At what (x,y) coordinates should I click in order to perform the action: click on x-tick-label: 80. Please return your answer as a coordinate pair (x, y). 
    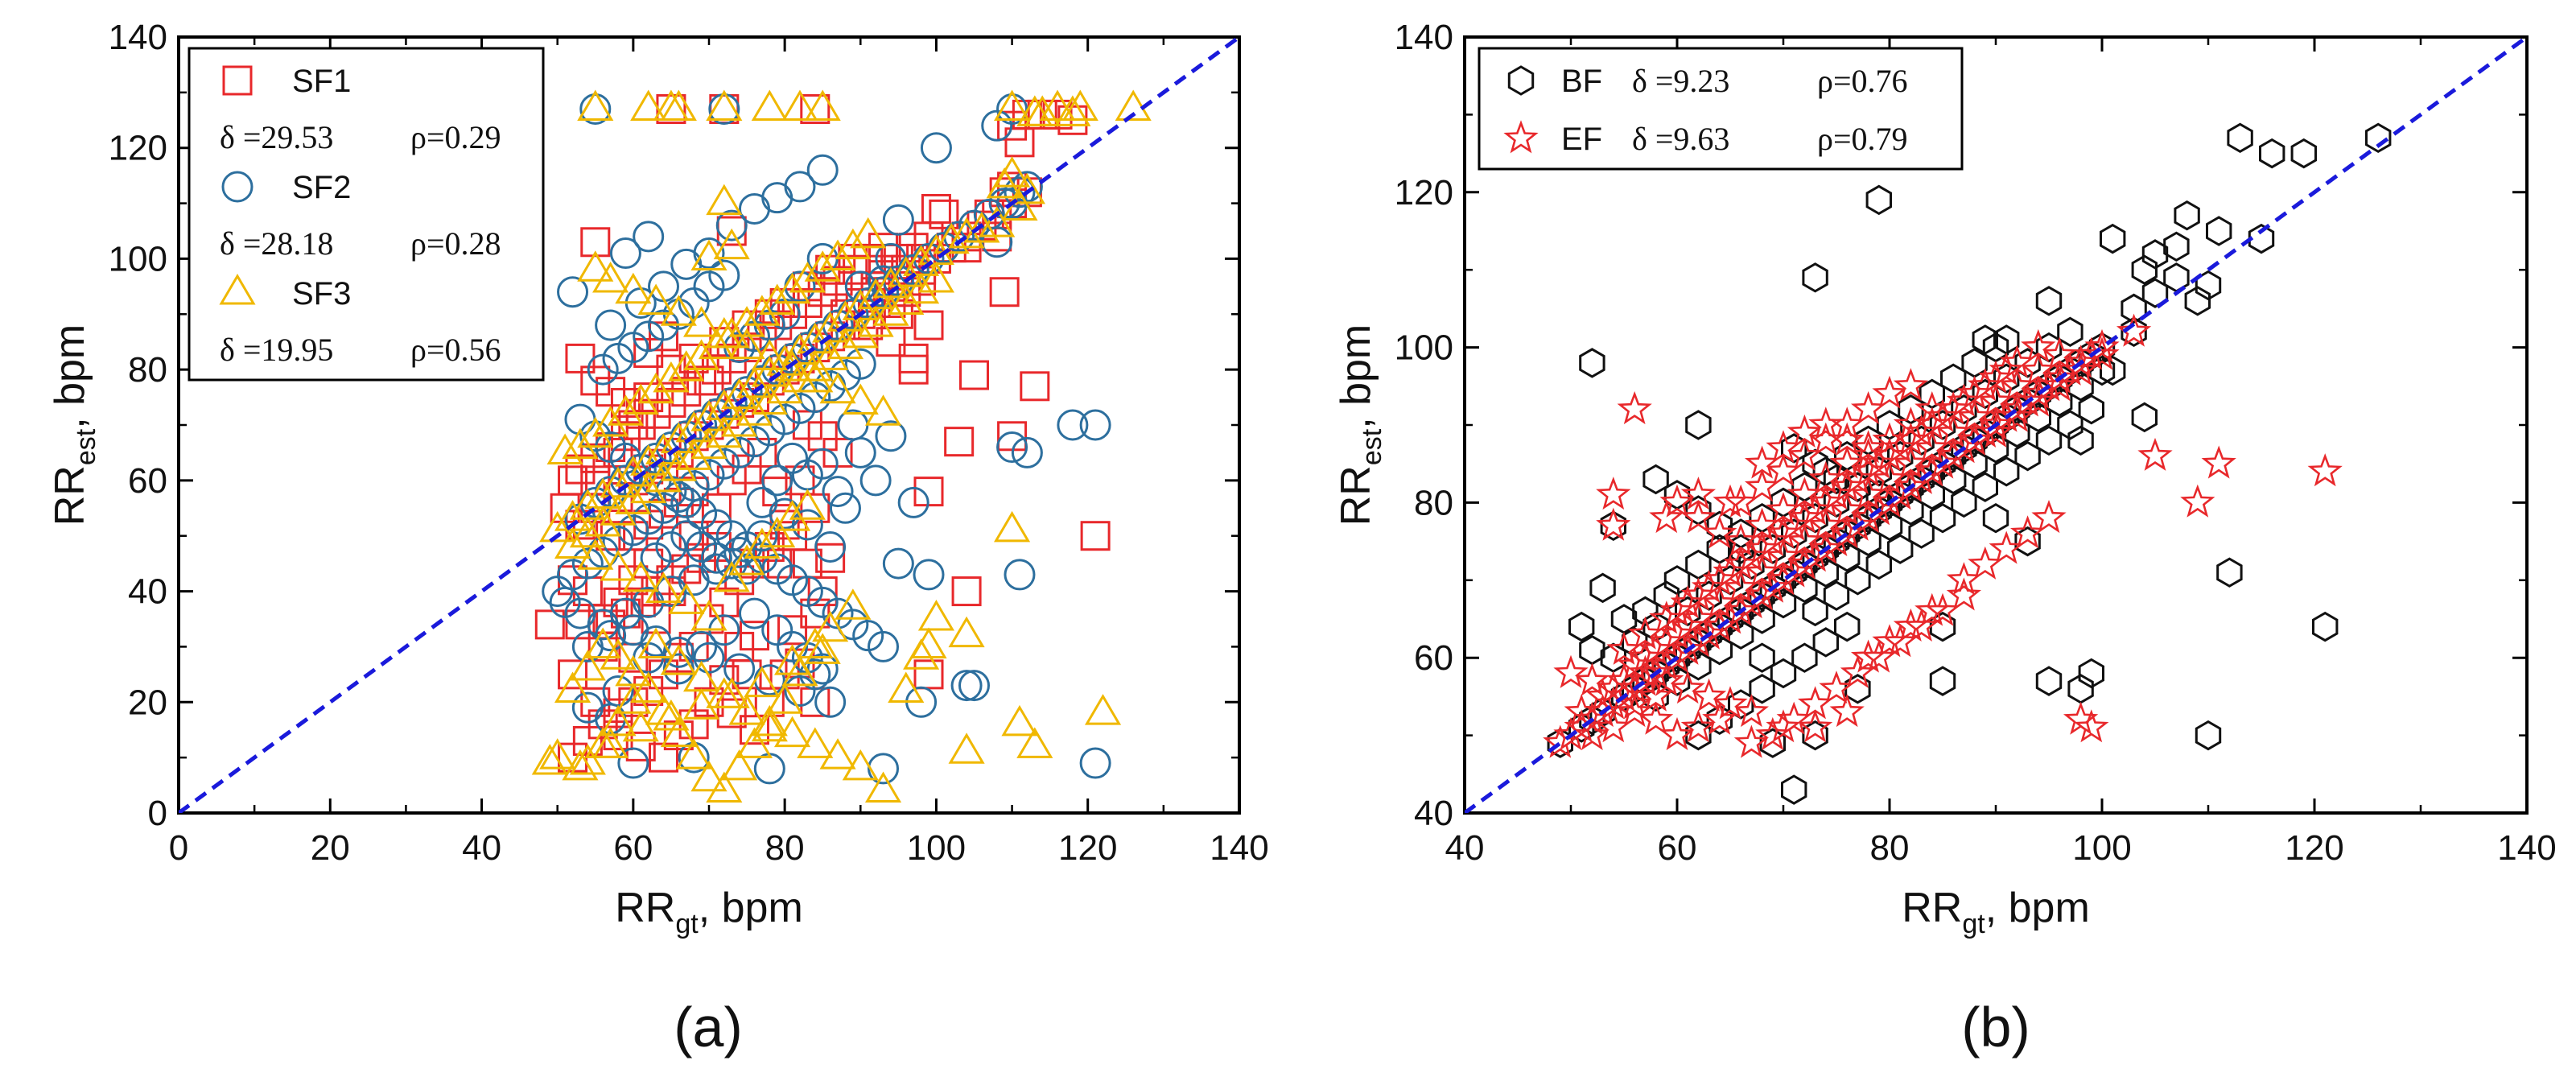
    Looking at the image, I should click on (1890, 848).